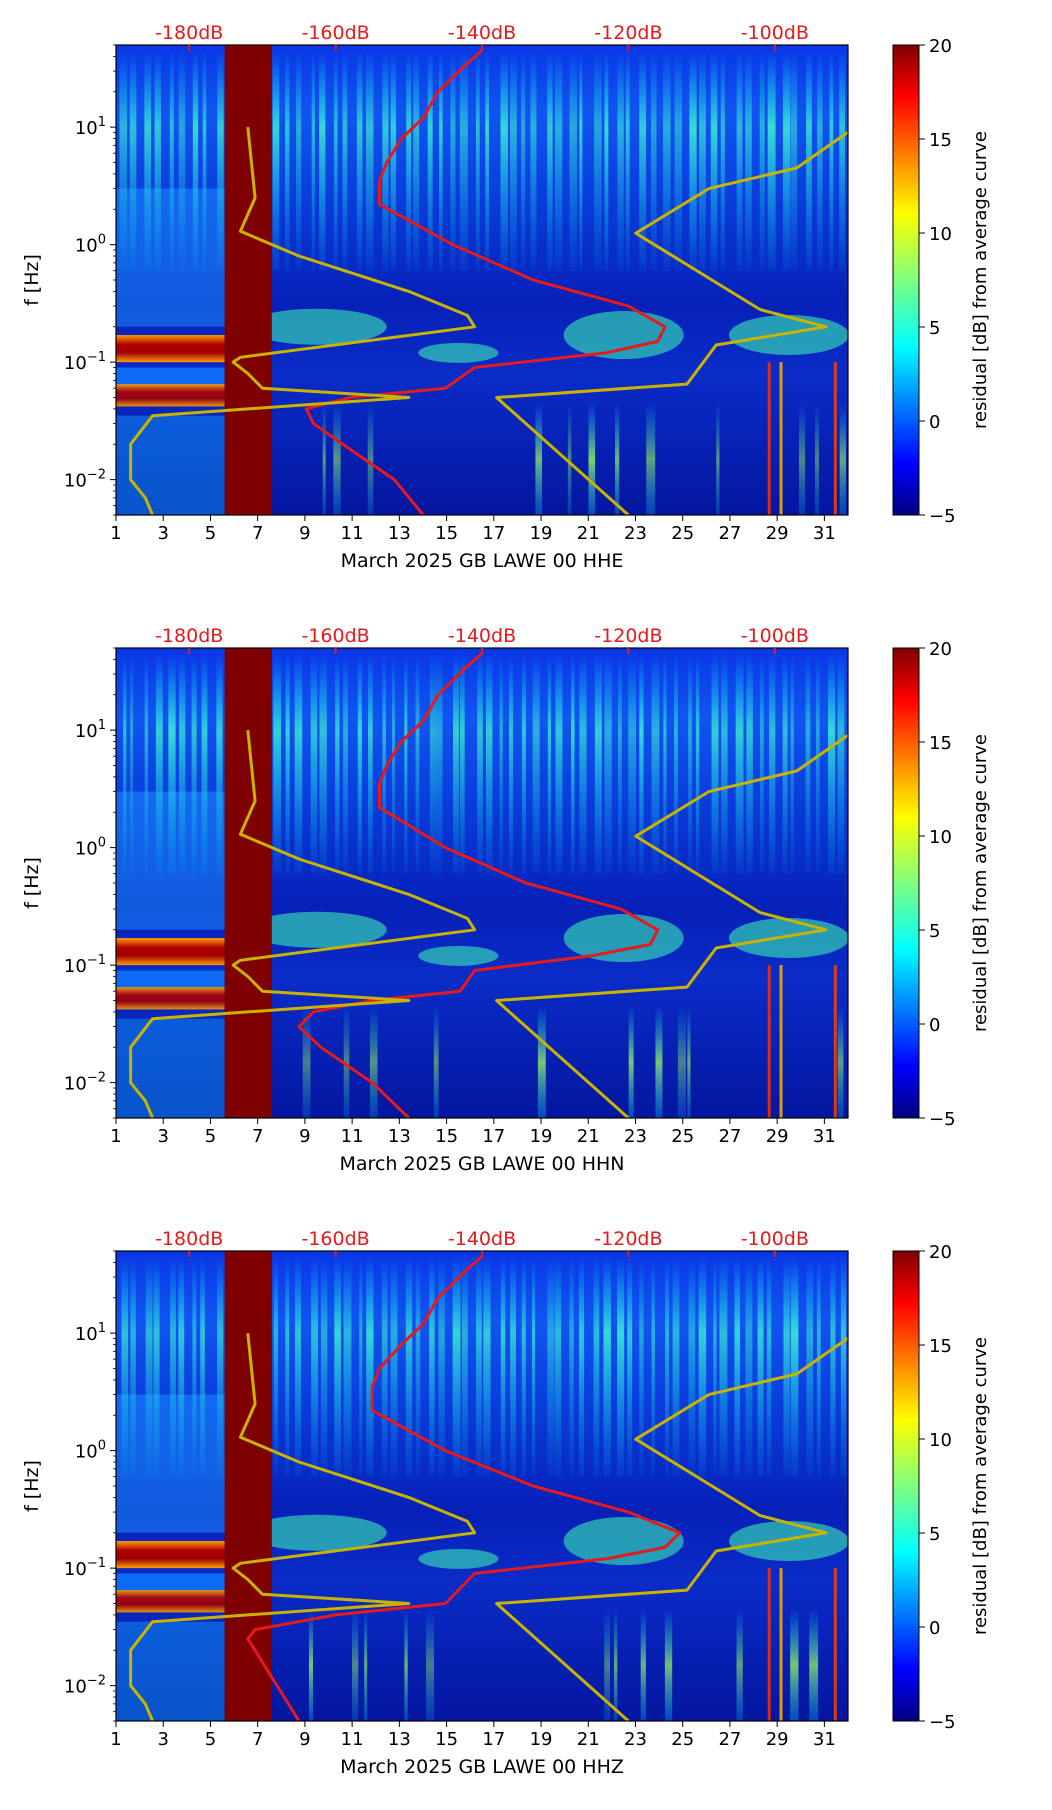  Describe the element at coordinates (940, 46) in the screenshot. I see `colorbar-tick-label: 20` at that location.